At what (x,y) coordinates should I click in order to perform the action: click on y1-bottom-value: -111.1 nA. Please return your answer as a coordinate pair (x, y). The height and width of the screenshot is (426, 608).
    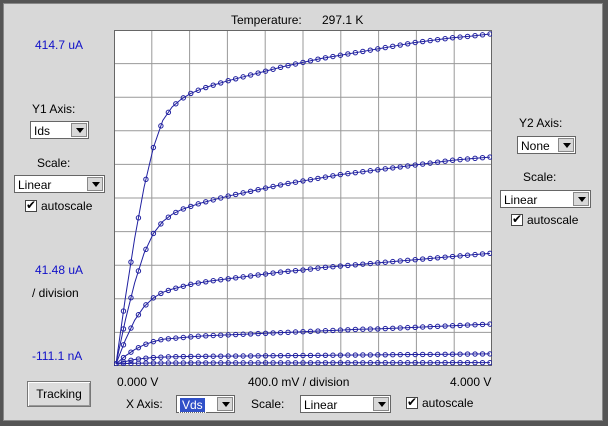
    Looking at the image, I should click on (57, 356).